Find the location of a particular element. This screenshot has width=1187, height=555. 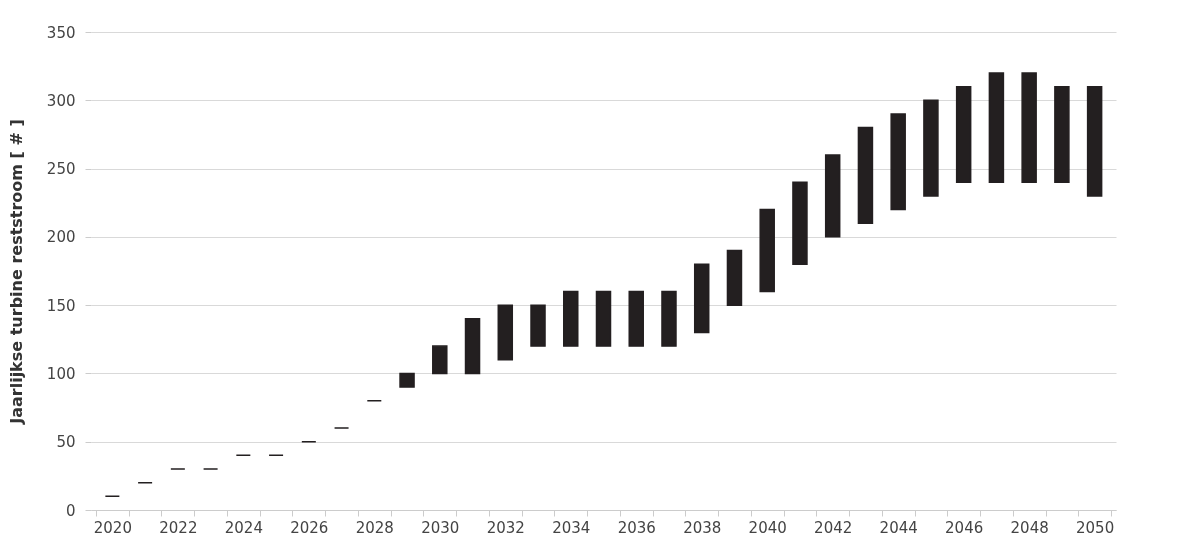

x-tick-label: 2038 is located at coordinates (702, 527).